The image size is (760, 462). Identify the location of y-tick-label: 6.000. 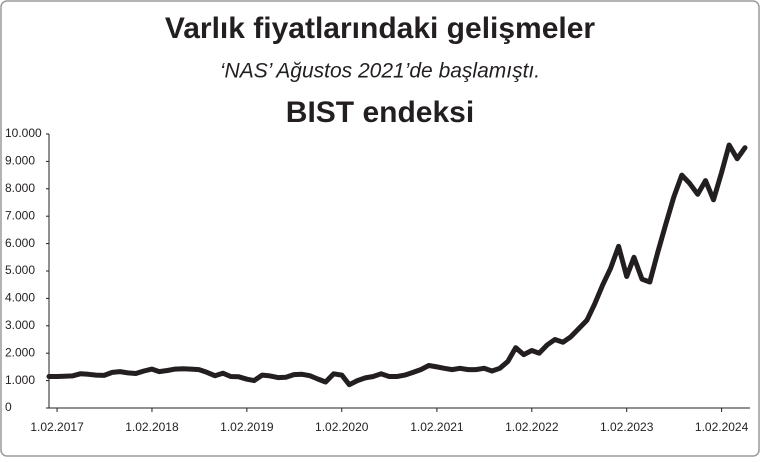
(20, 243).